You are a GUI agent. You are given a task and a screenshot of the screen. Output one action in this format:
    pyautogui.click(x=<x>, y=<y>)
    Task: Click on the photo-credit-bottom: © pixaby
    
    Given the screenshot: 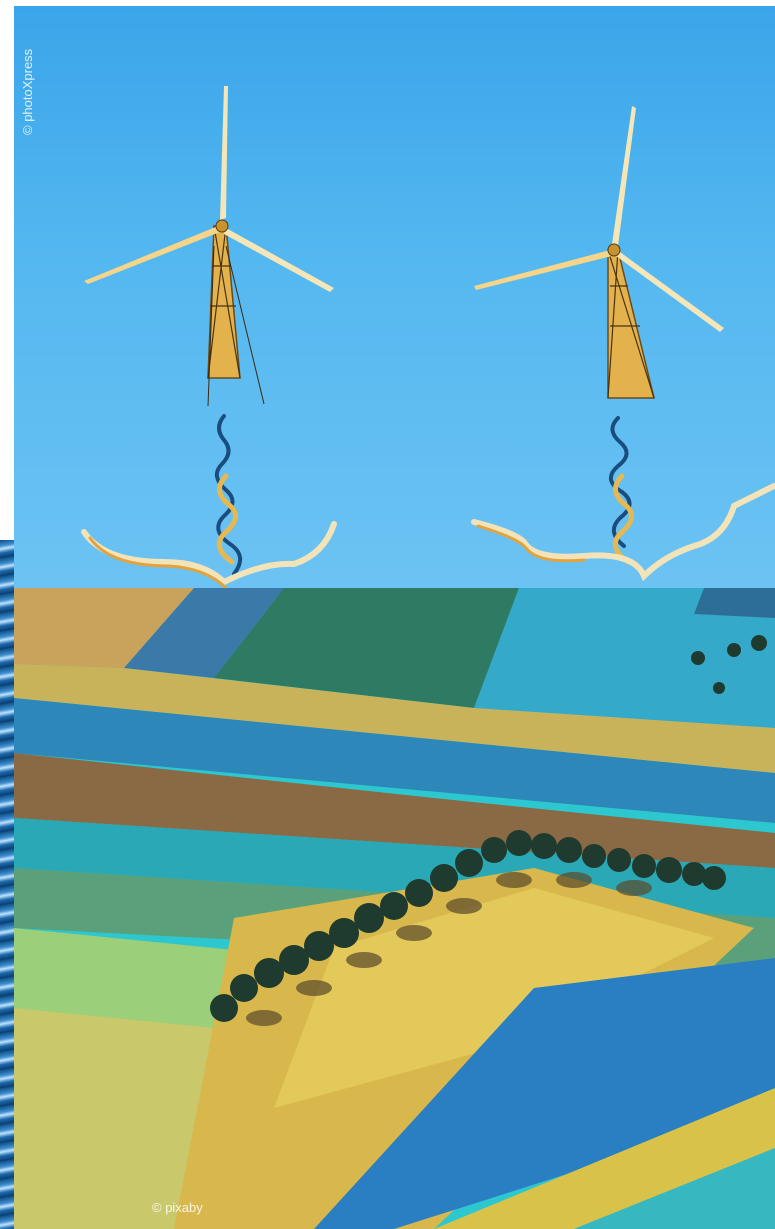 What is the action you would take?
    pyautogui.click(x=177, y=1207)
    